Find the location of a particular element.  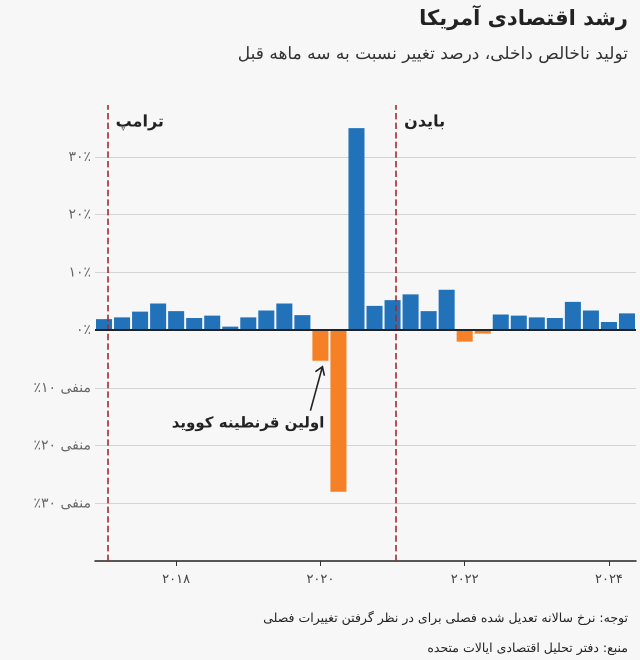

x-tick-label: ۲۰۲۲ is located at coordinates (464, 579).